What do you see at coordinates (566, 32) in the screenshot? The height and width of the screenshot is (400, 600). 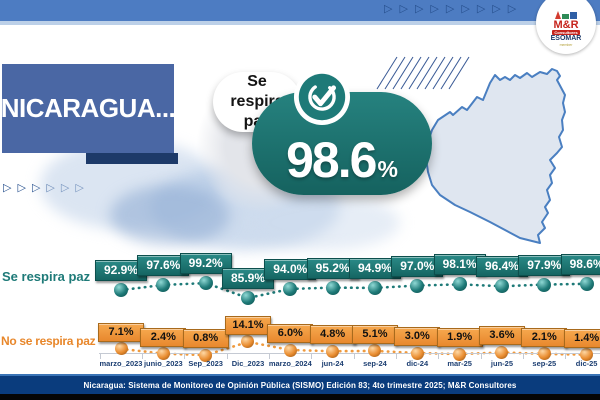 I see `logo-sub: Consultores` at bounding box center [566, 32].